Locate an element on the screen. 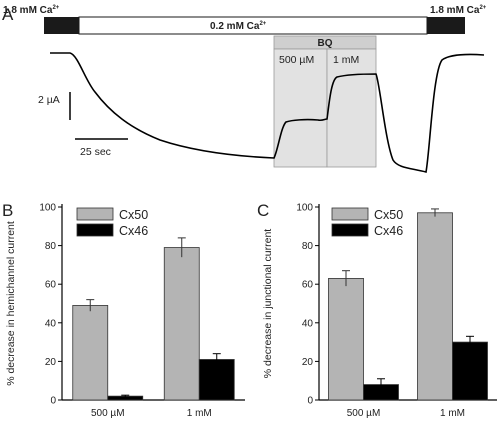 The width and height of the screenshot is (500, 426). solution-right-text: 1.8 mM Ca is located at coordinates (455, 10).